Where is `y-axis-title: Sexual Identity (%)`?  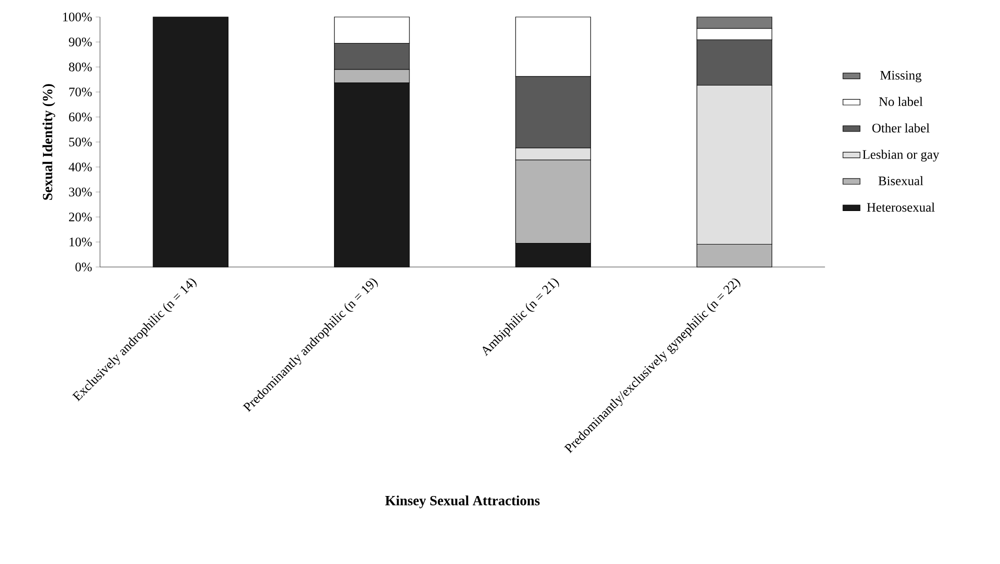 y-axis-title: Sexual Identity (%) is located at coordinates (49, 142).